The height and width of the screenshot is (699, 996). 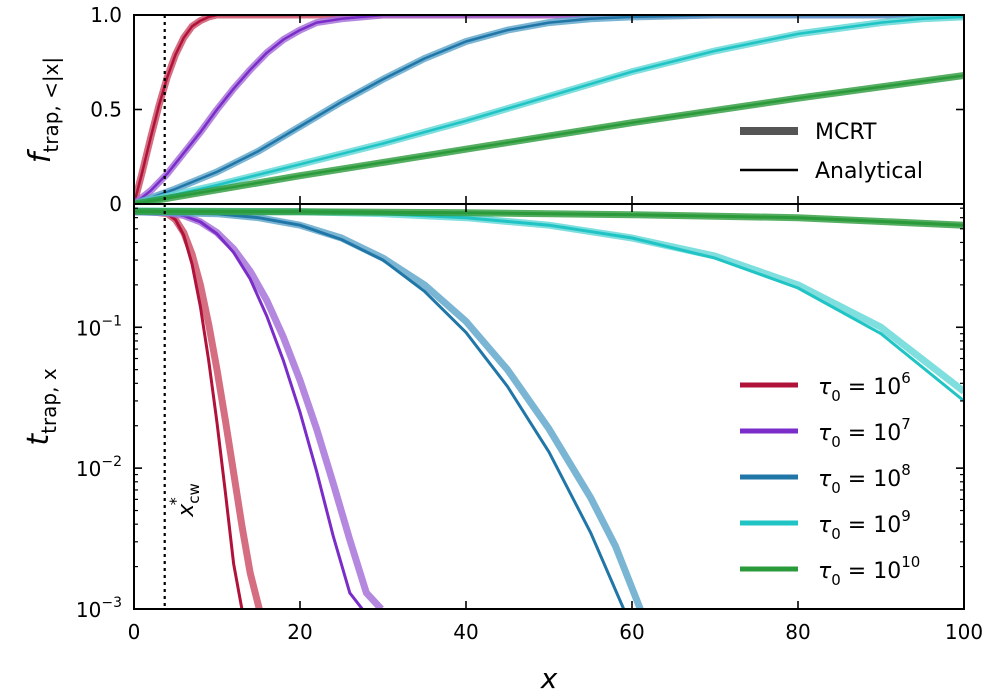 I want to click on legend-bottom-label-8: τ0 = 108, so click(x=864, y=479).